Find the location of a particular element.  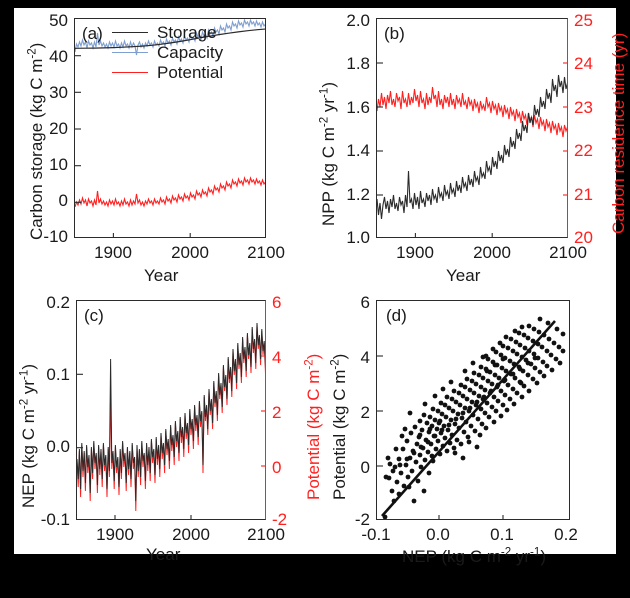

series-nep-c is located at coordinates (171, 412).